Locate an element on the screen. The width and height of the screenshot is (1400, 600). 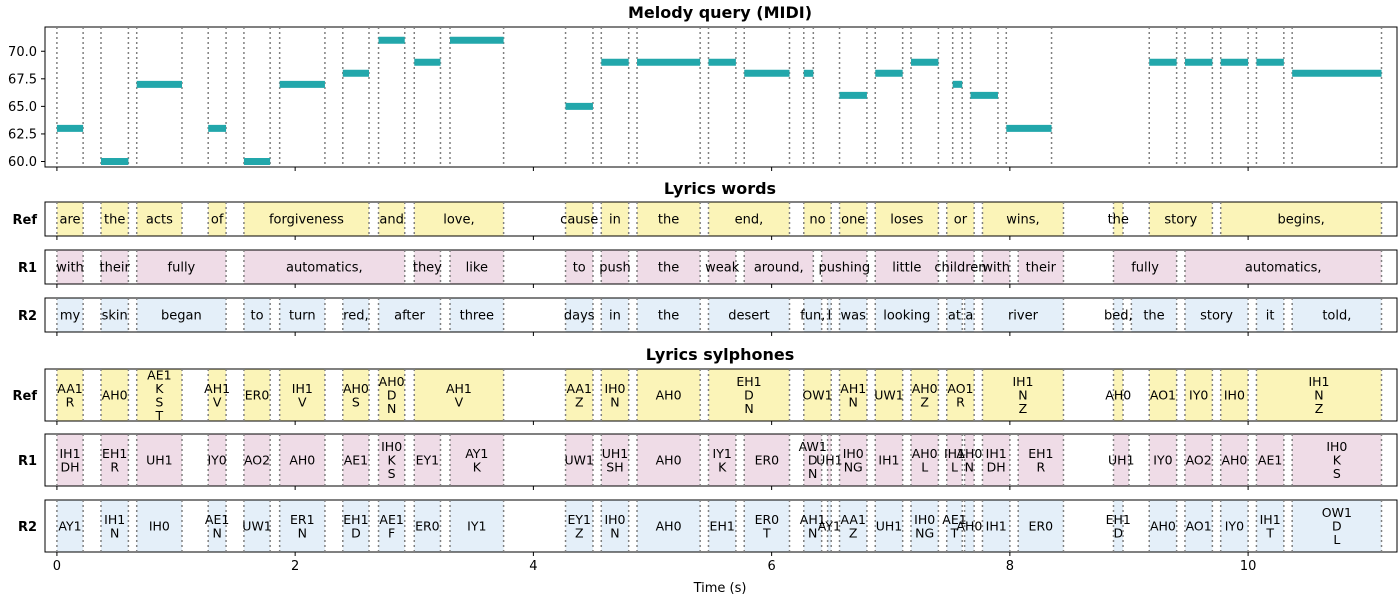
sylphones-segment-label: AH1 N is located at coordinates (853, 395).